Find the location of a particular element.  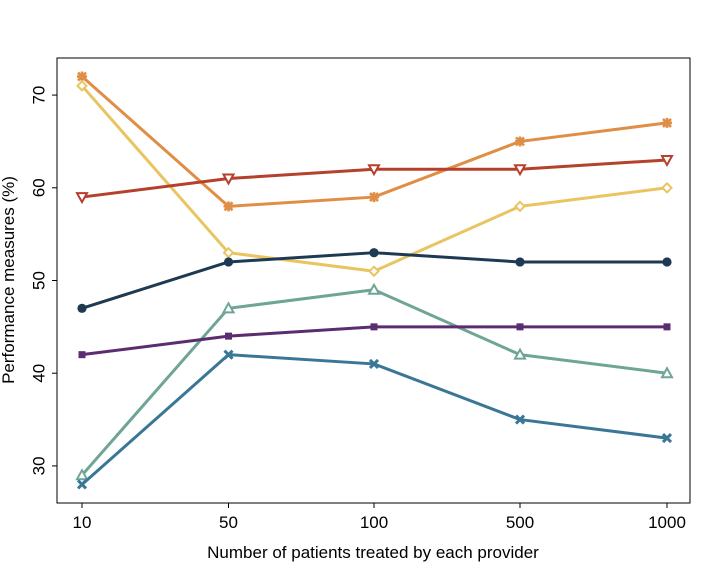

x-tick-label: 100 is located at coordinates (374, 522).